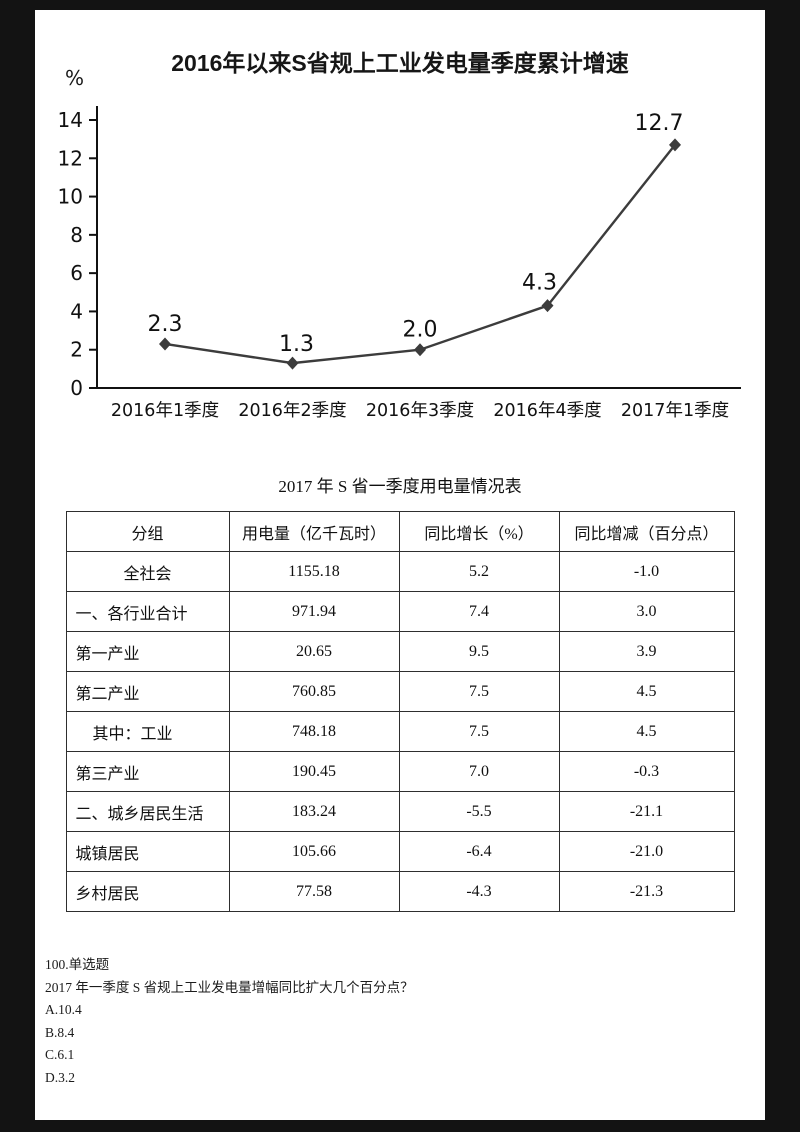  Describe the element at coordinates (646, 851) in the screenshot. I see `value-cell: -21.0` at that location.